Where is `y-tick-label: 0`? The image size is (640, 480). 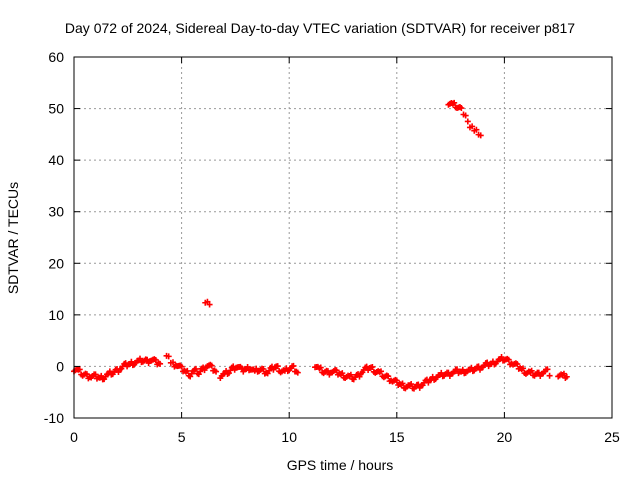 y-tick-label: 0 is located at coordinates (60, 366).